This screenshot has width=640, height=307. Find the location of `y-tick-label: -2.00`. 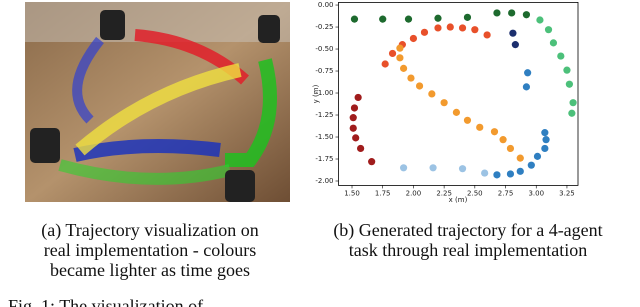

y-tick-label: -2.00 is located at coordinates (324, 181).